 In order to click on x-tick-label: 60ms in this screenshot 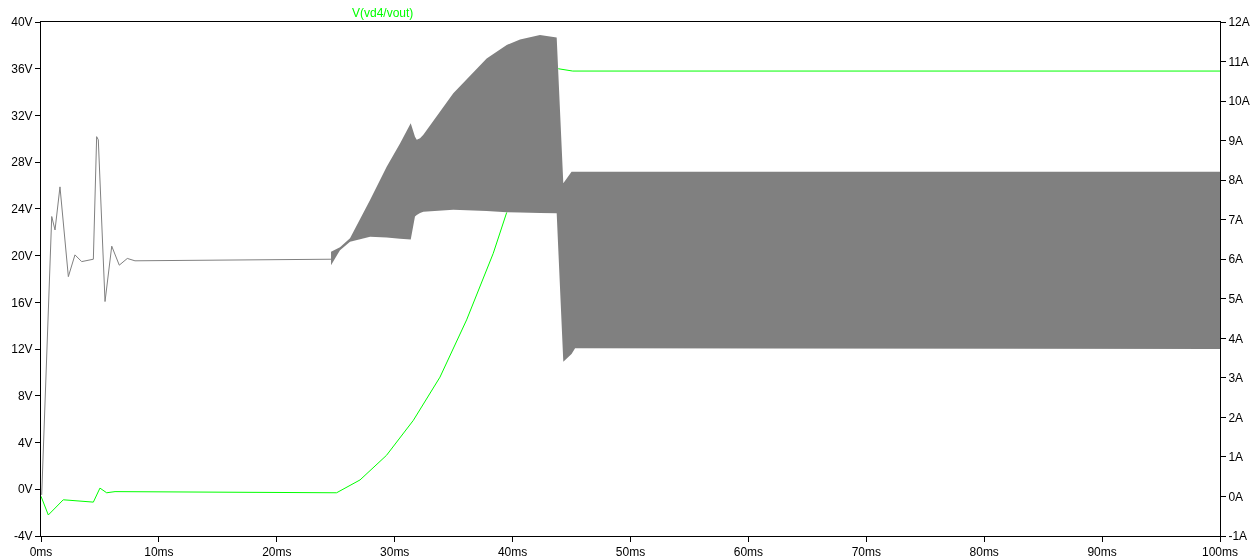, I will do `click(748, 551)`.